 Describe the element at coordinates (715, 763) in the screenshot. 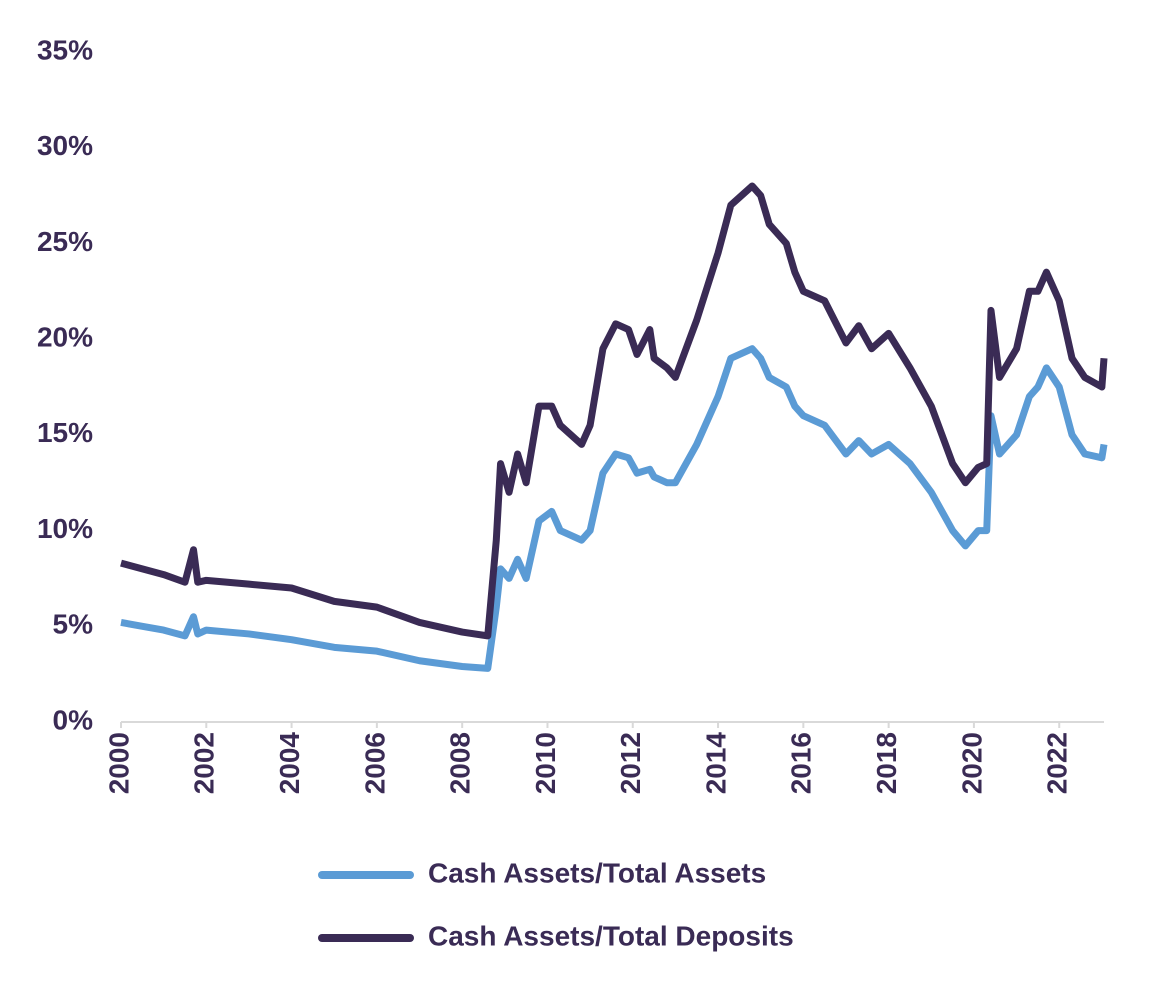

I see `x-tick-label: 2014` at that location.